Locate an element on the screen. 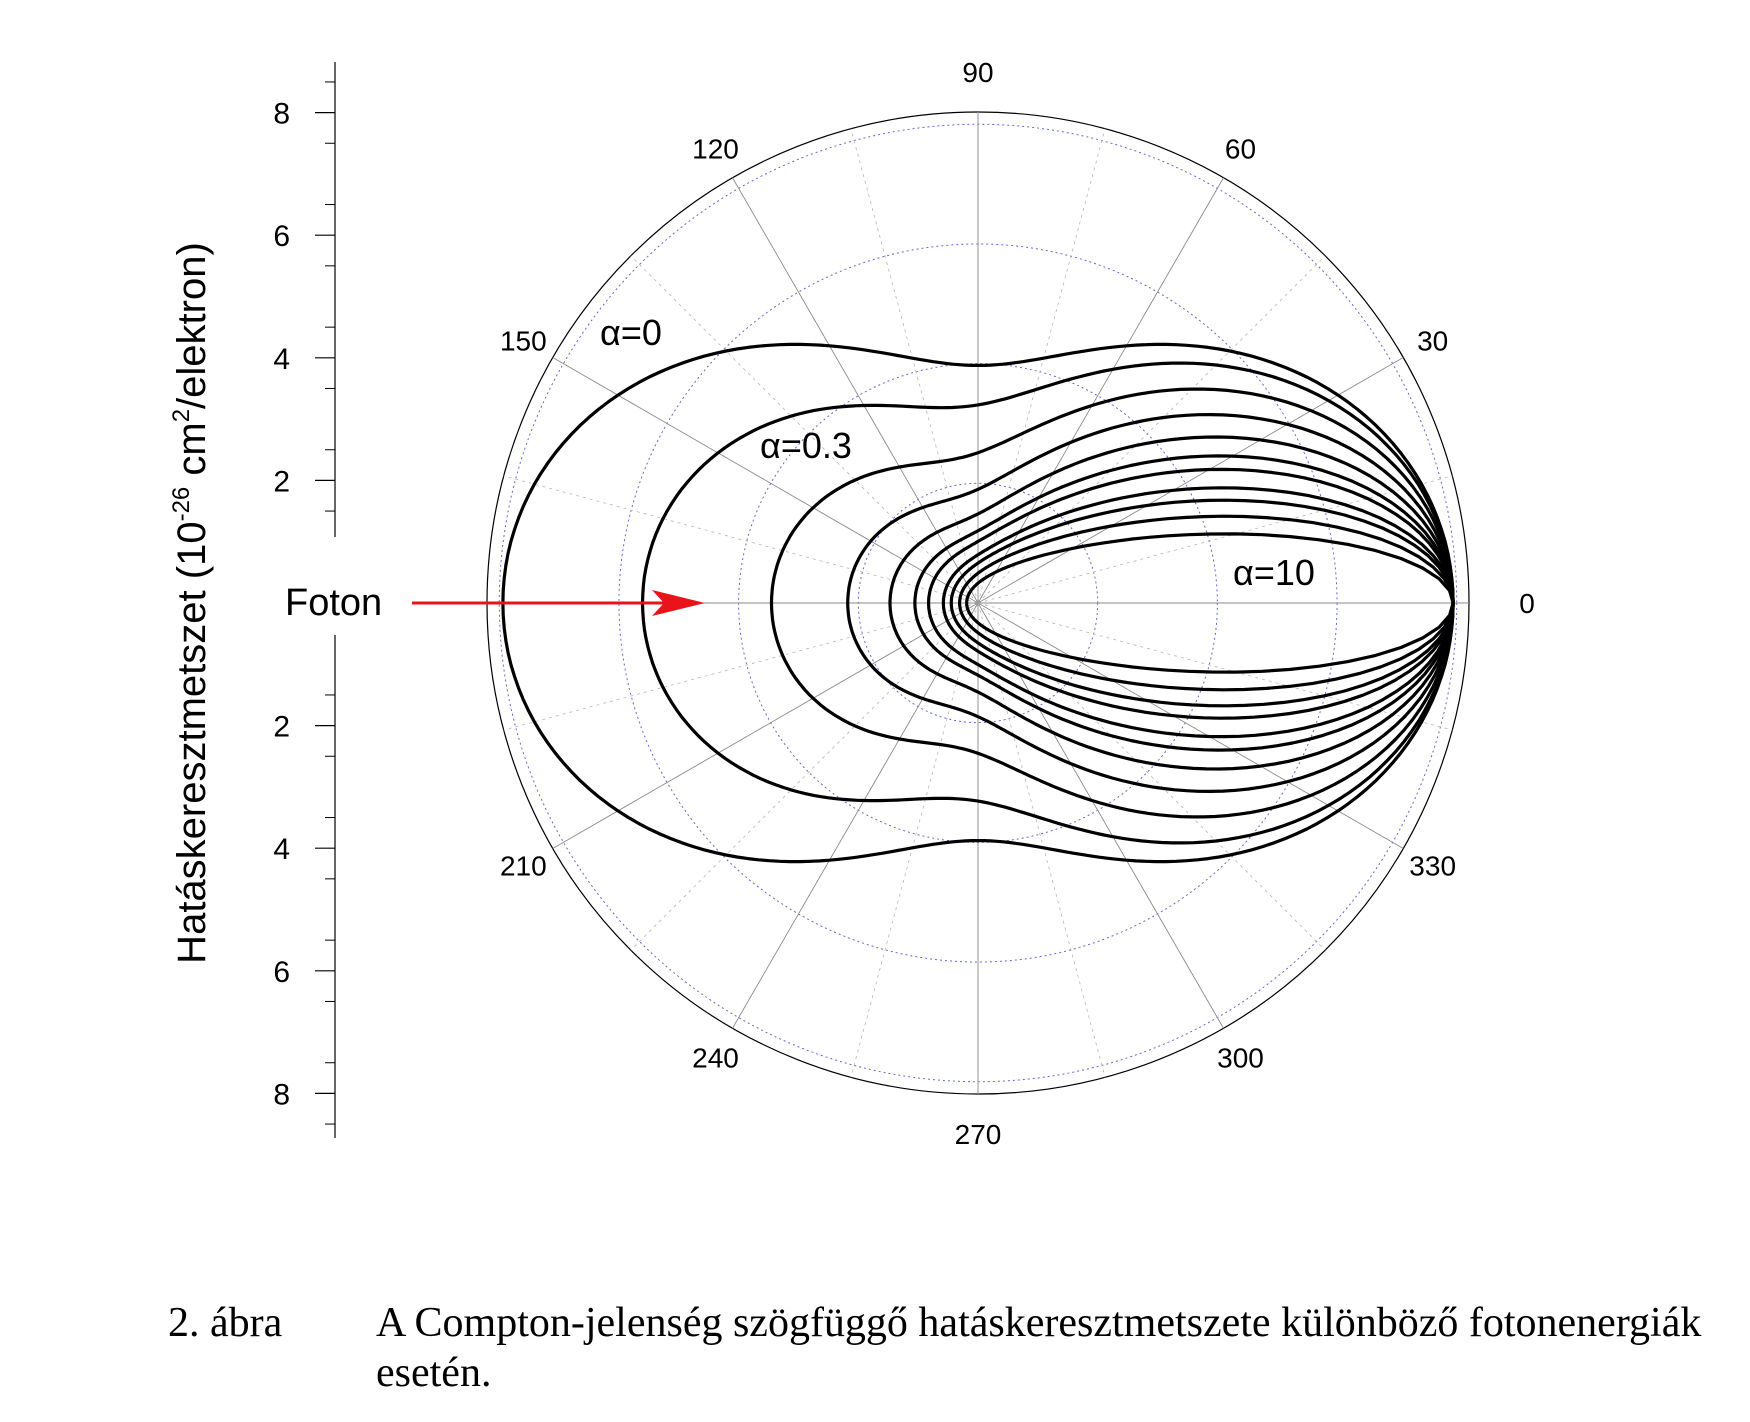  curve-alpha-1.5 is located at coordinates (1184, 603).